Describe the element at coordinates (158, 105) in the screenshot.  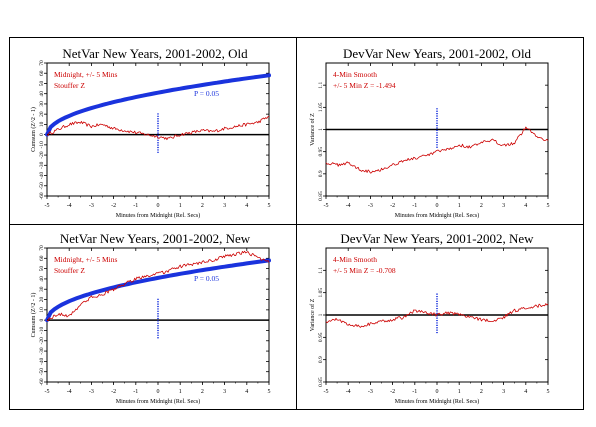
I see `significance-envelope` at that location.